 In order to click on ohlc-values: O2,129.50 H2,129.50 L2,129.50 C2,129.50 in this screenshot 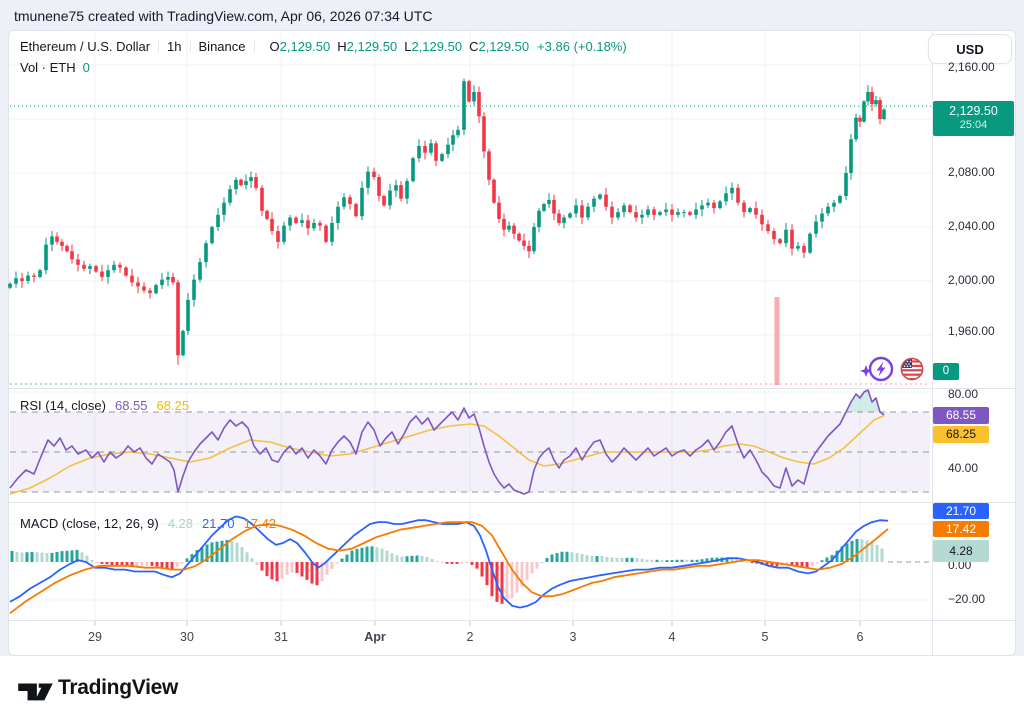, I will do `click(399, 46)`.